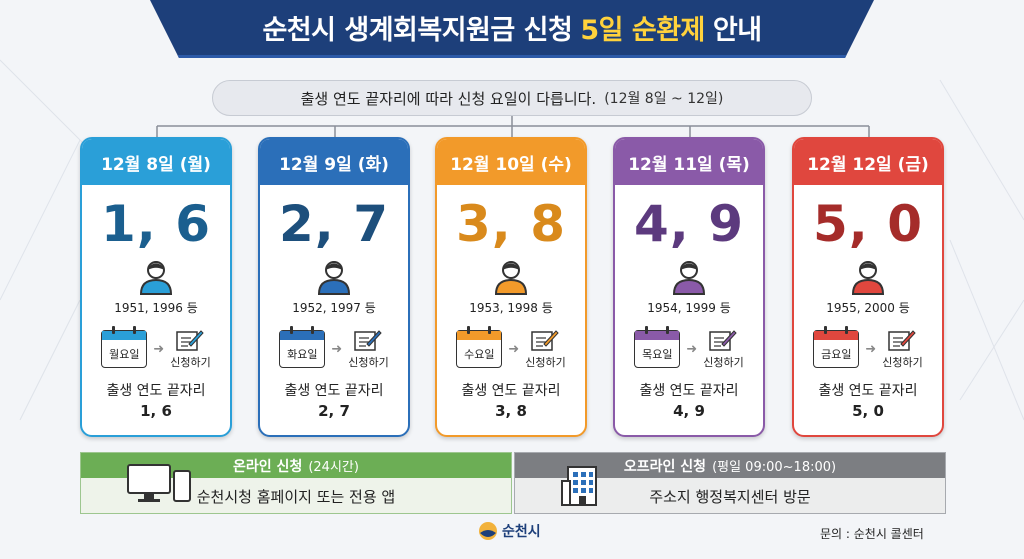  What do you see at coordinates (160, 485) in the screenshot?
I see `computer-phone-icon` at bounding box center [160, 485].